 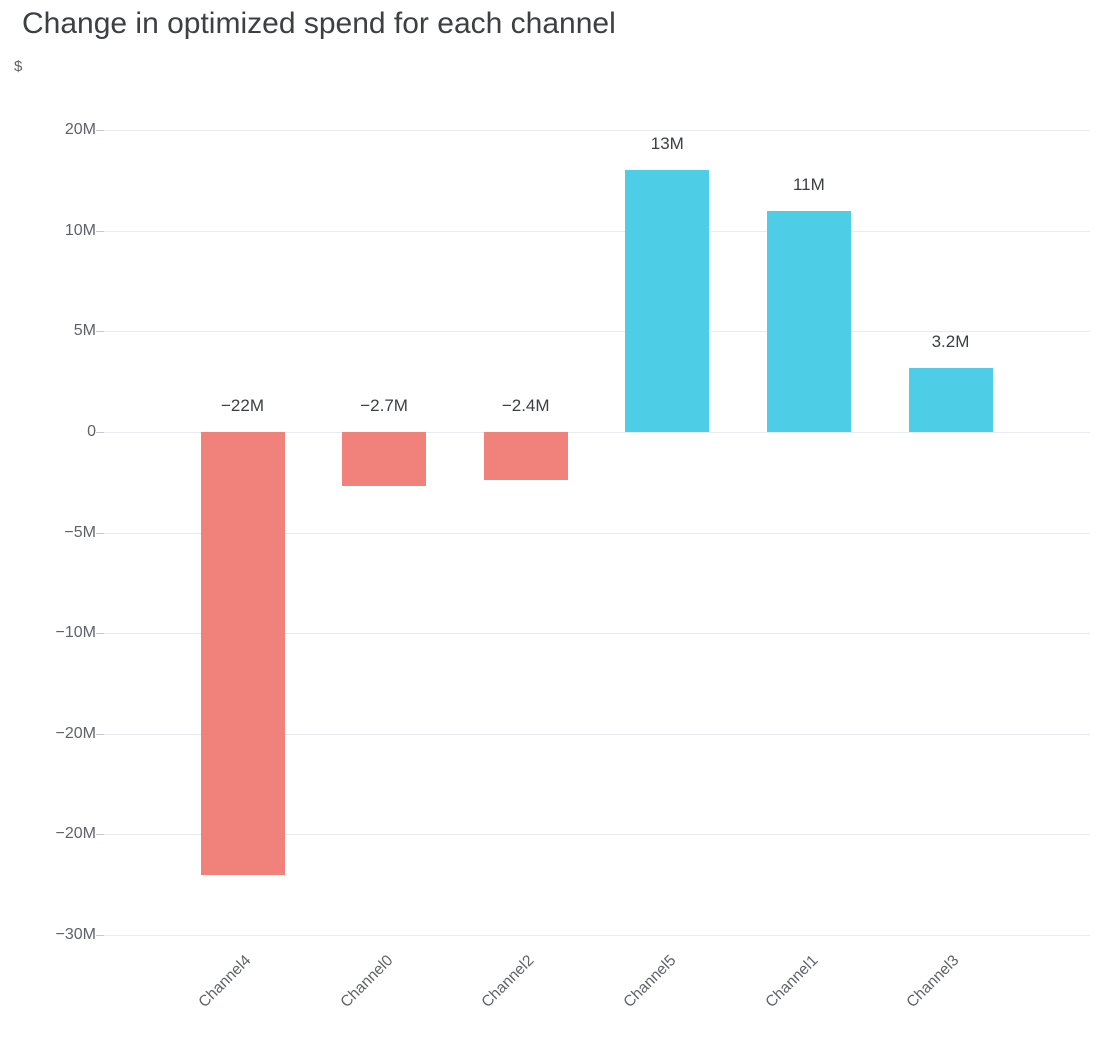 What do you see at coordinates (75, 633) in the screenshot?
I see `y-axis-tick-label: −10M` at bounding box center [75, 633].